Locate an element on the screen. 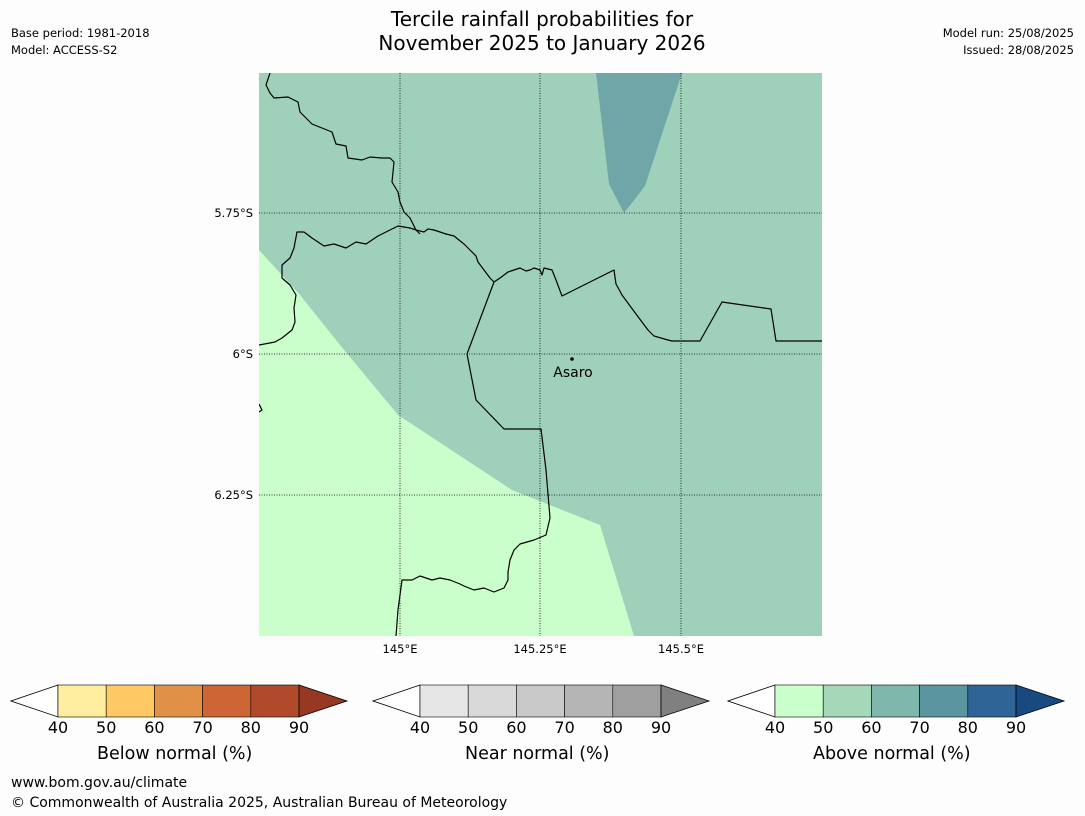  colorbar-below-max-extension is located at coordinates (323, 701).